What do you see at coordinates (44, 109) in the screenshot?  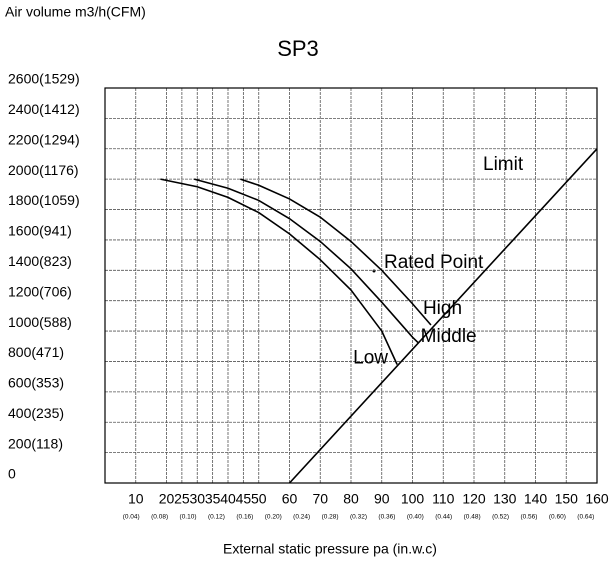 I see `y-tick-label: 2400(1412)` at bounding box center [44, 109].